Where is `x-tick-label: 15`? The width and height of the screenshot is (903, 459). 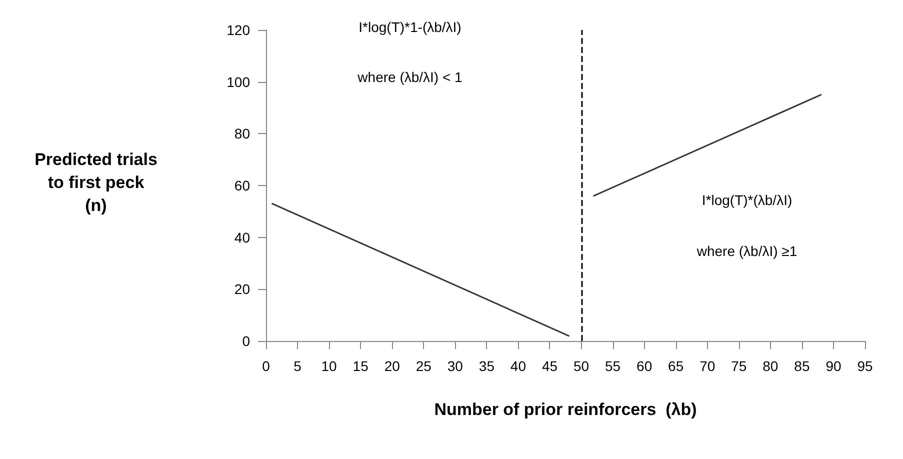
x-tick-label: 15 is located at coordinates (360, 366).